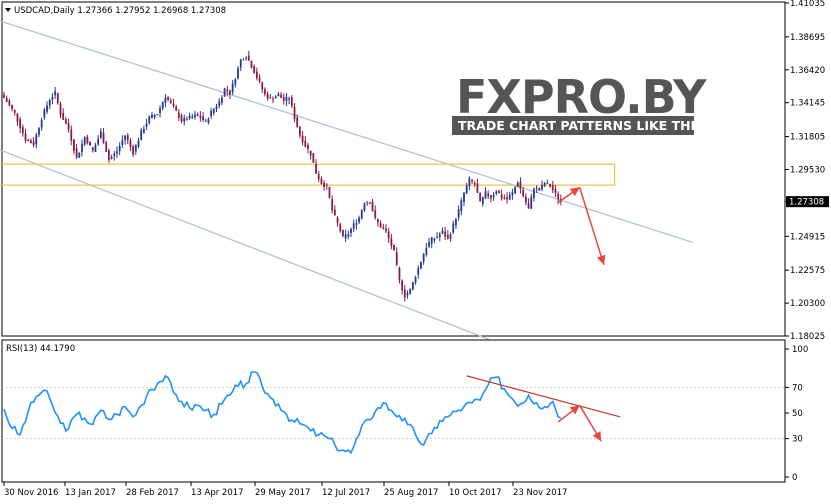 The image size is (831, 504). Describe the element at coordinates (543, 396) in the screenshot. I see `rsi-trend-line` at that location.